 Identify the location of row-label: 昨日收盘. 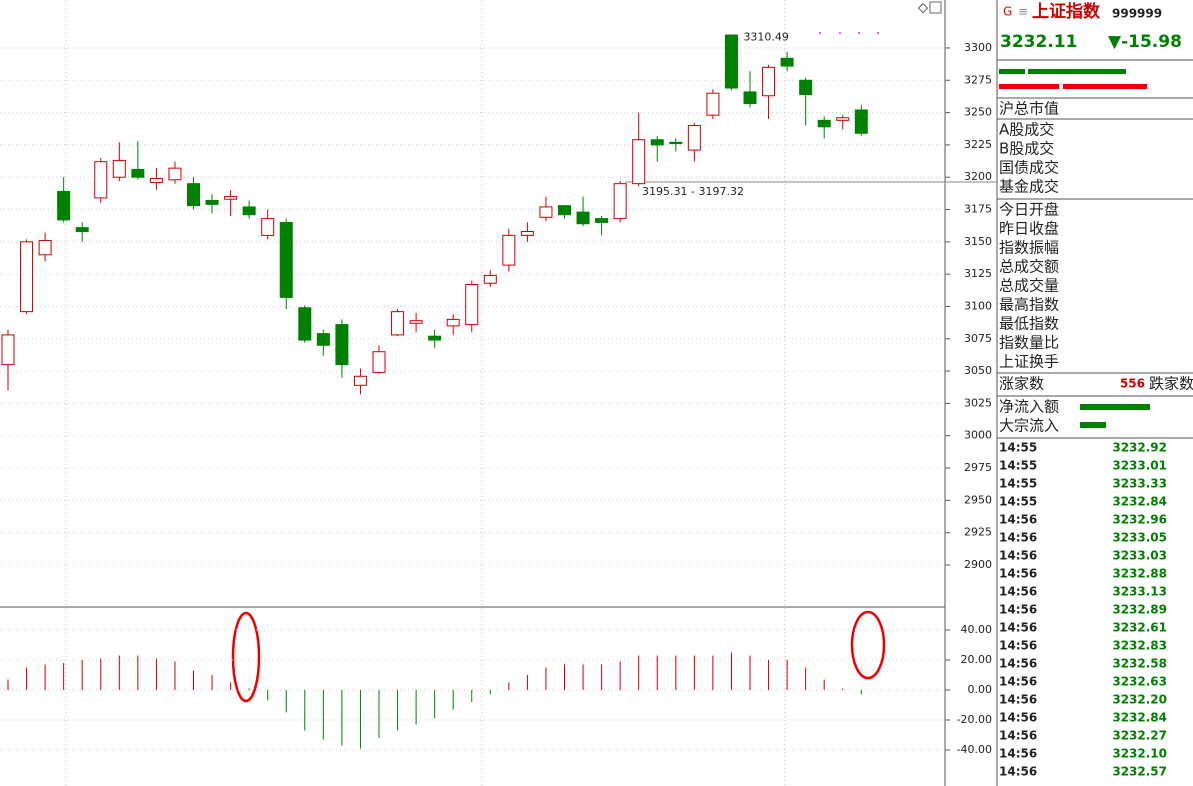
(1029, 229).